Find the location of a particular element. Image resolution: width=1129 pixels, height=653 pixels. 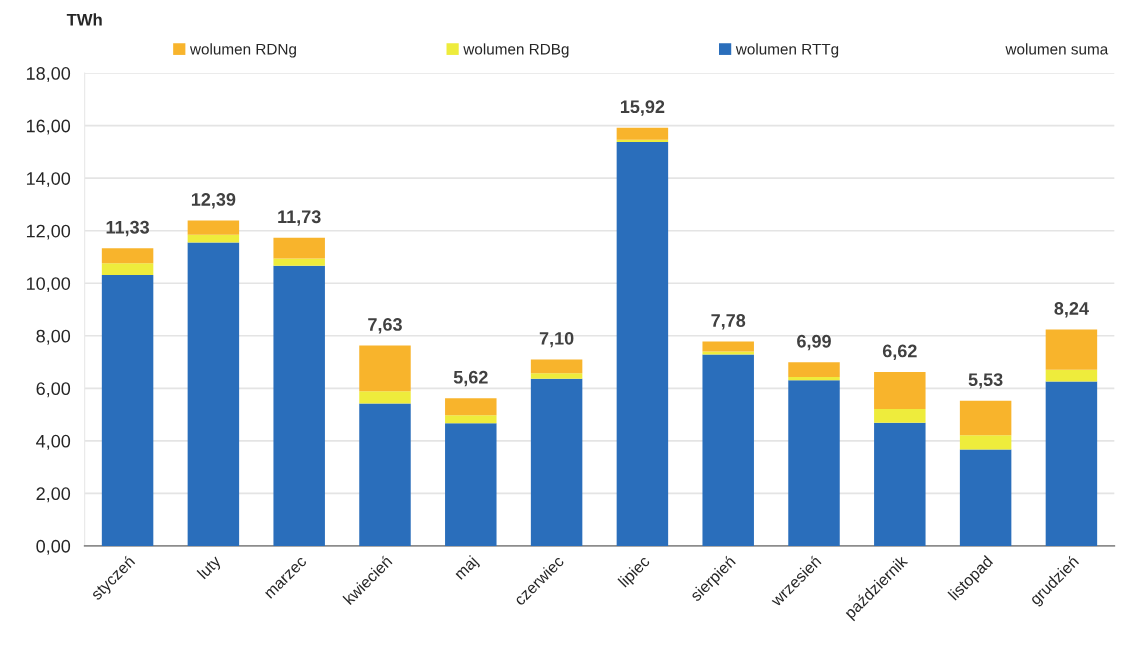

legend-label: wolumen RDNg is located at coordinates (242, 50).